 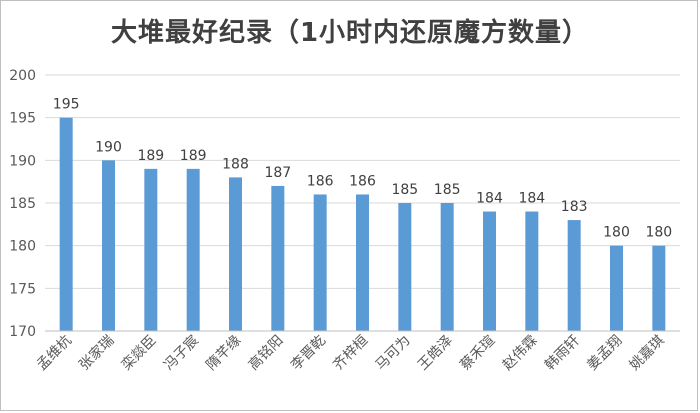 I want to click on x-category-label: 冯子宸, so click(x=181, y=353).